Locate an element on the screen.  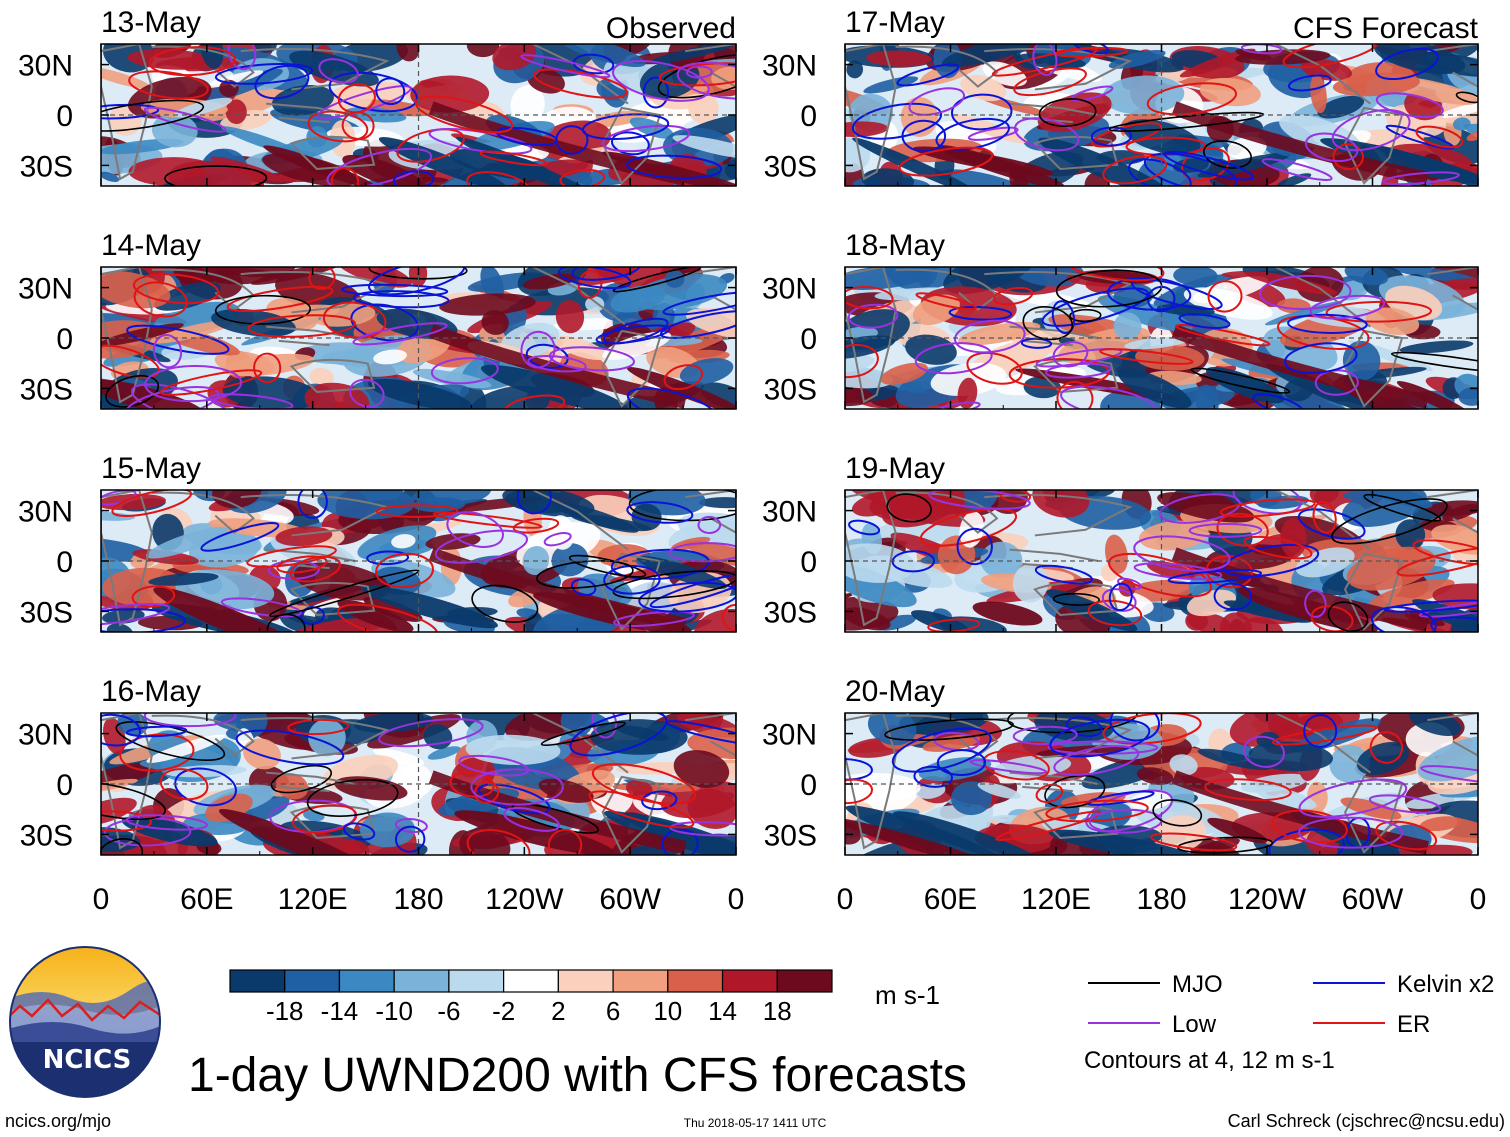
legend-label: MJO is located at coordinates (1197, 984).